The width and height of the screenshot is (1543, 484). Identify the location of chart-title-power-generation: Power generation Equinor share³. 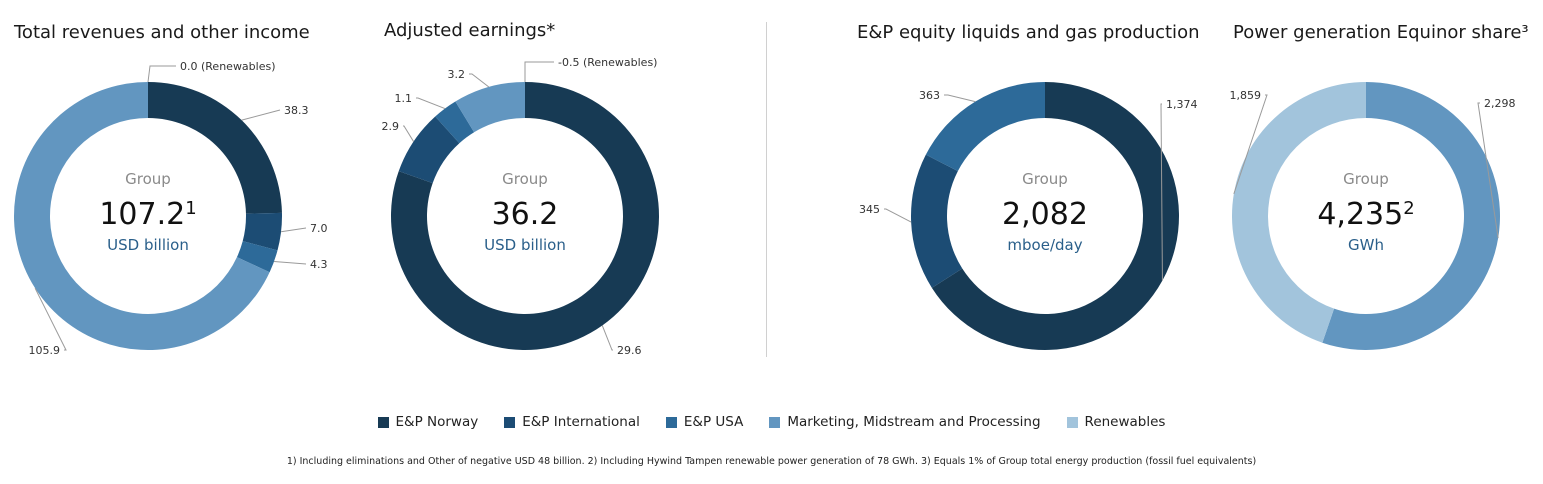
(1381, 32).